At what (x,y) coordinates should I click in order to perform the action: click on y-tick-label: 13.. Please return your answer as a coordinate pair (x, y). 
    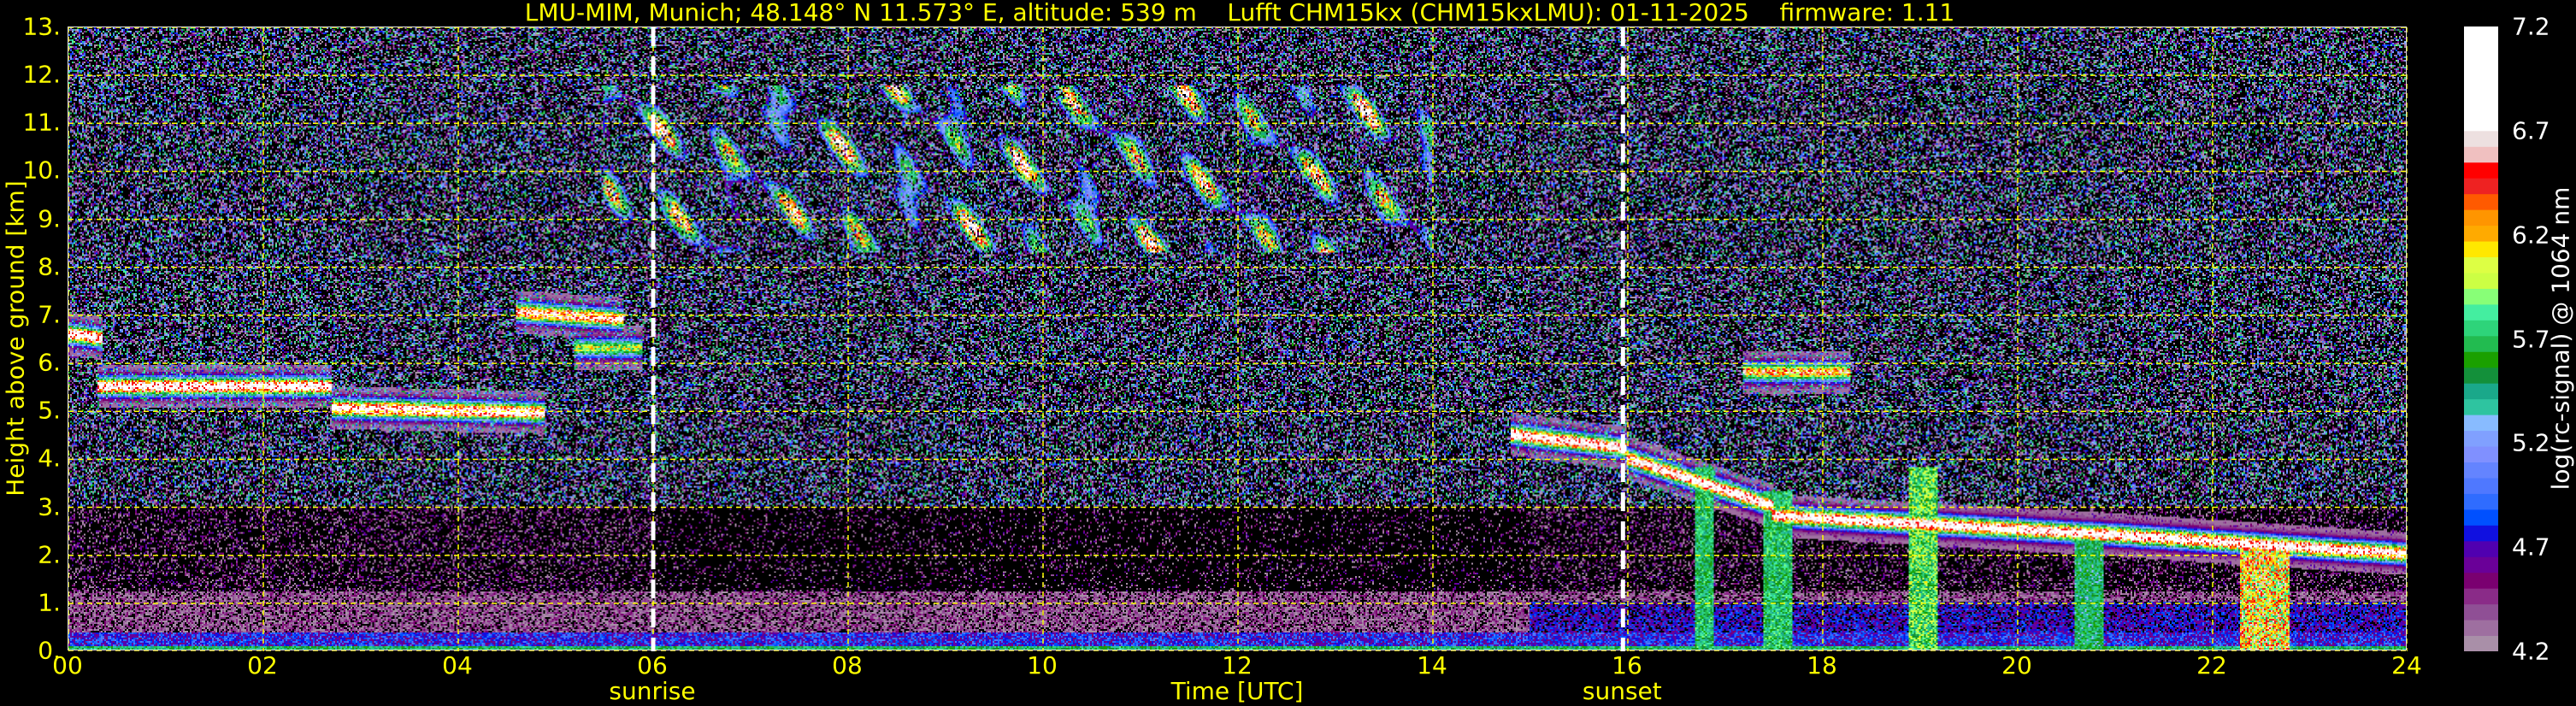
    Looking at the image, I should click on (41, 26).